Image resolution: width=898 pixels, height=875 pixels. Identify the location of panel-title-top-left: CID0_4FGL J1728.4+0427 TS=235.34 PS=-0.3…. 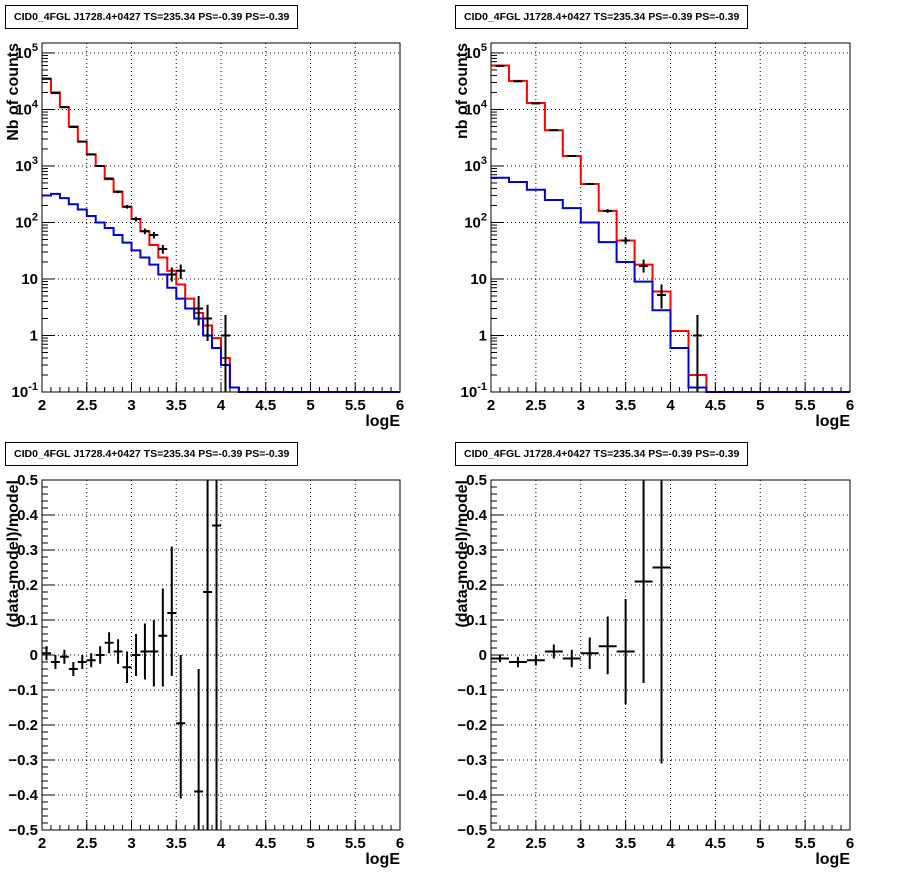
(152, 17).